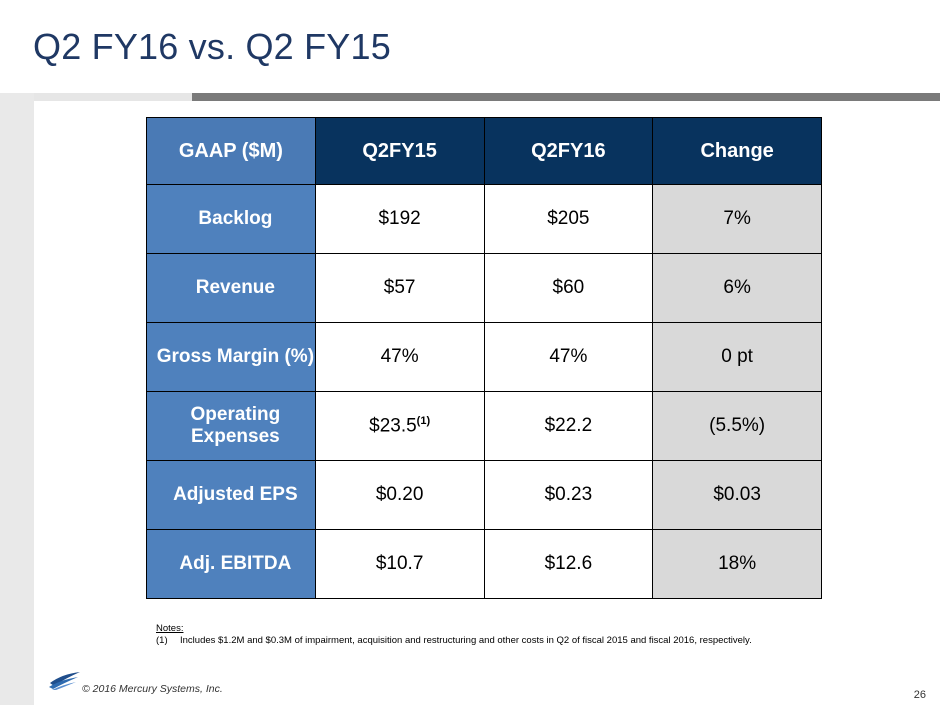  Describe the element at coordinates (393, 426) in the screenshot. I see `q2fy15-value-text: $23.5` at that location.